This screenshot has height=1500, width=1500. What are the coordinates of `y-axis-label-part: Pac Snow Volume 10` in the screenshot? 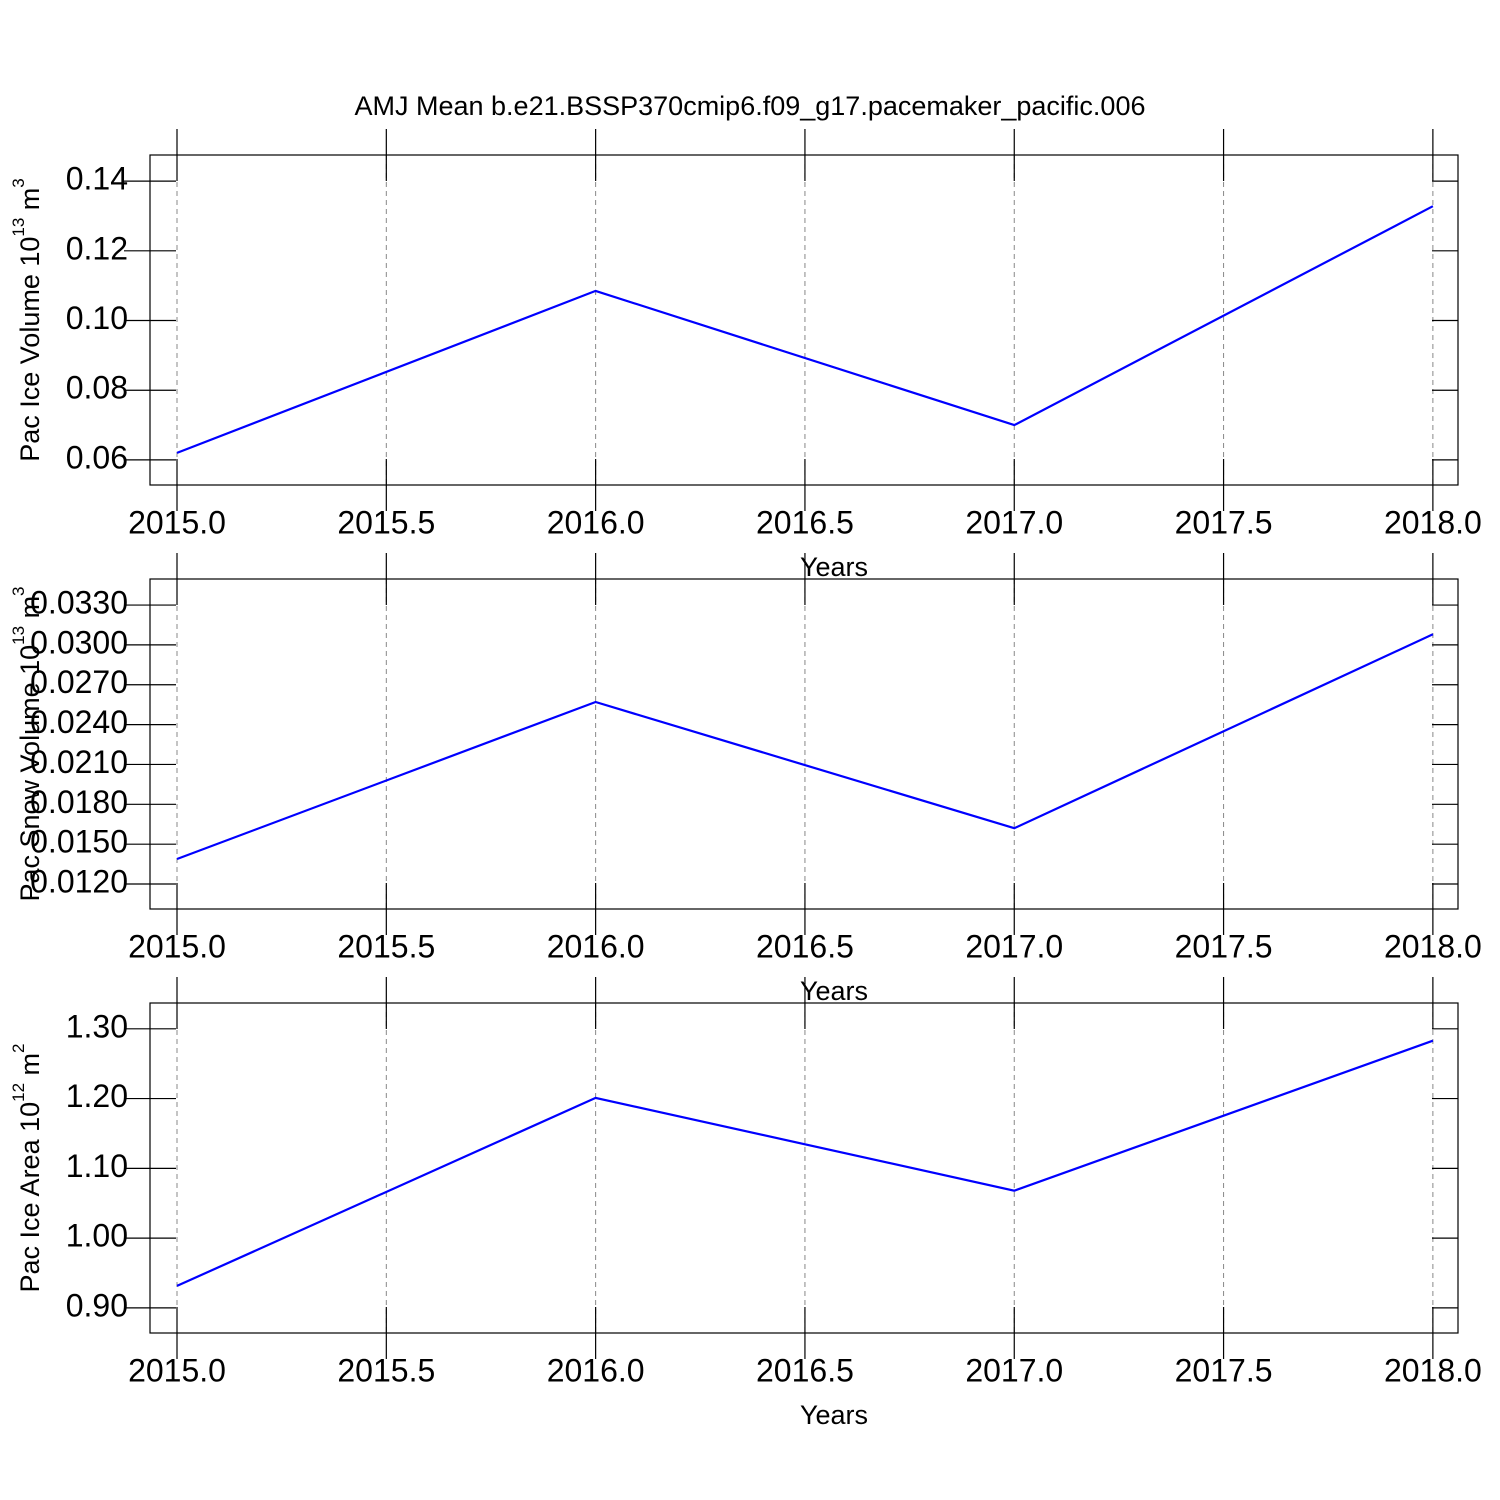 It's located at (30, 773).